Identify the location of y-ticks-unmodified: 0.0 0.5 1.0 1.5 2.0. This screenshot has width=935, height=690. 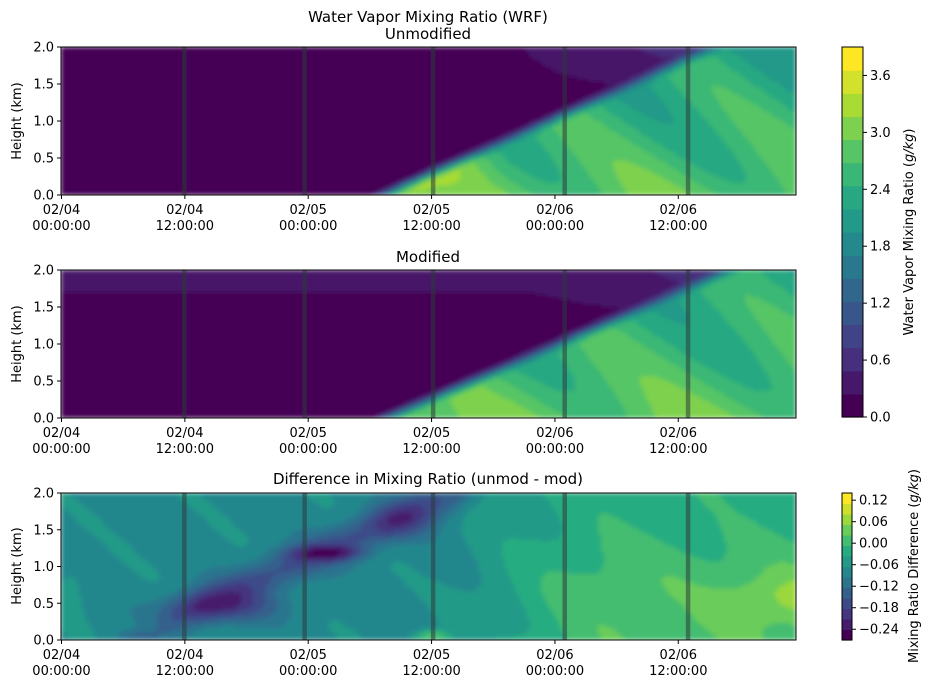
(47, 122).